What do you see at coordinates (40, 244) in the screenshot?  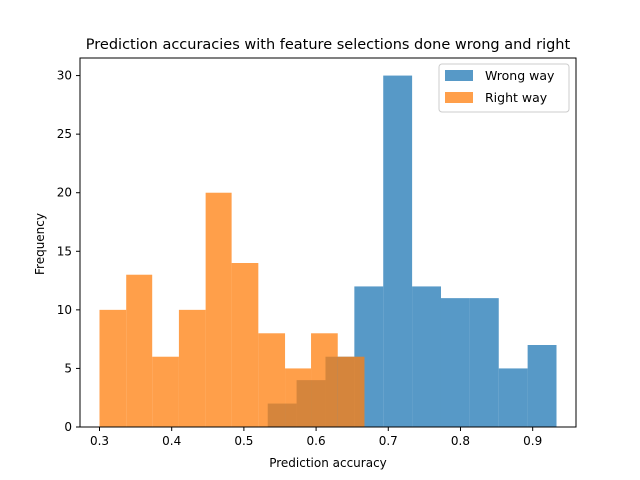 I see `y-axis-label: Frequency` at bounding box center [40, 244].